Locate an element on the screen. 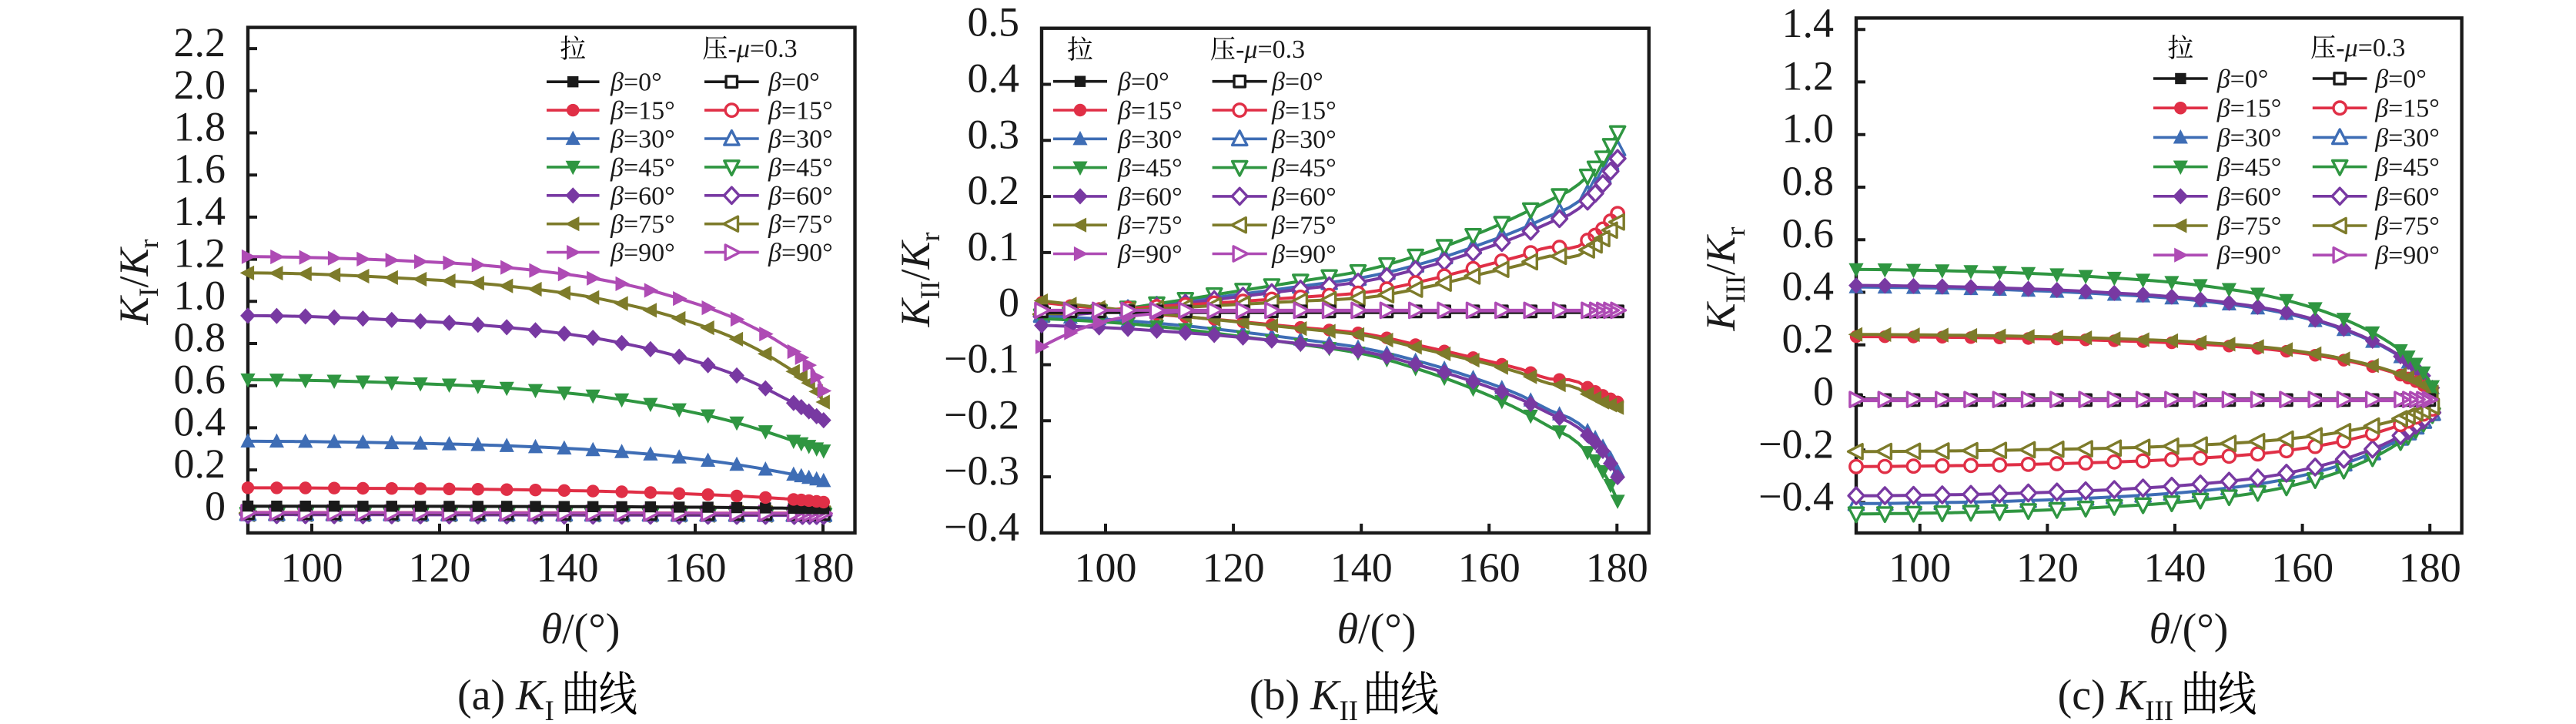 The width and height of the screenshot is (2576, 724). svg-text: (a) KI is located at coordinates (505, 698).